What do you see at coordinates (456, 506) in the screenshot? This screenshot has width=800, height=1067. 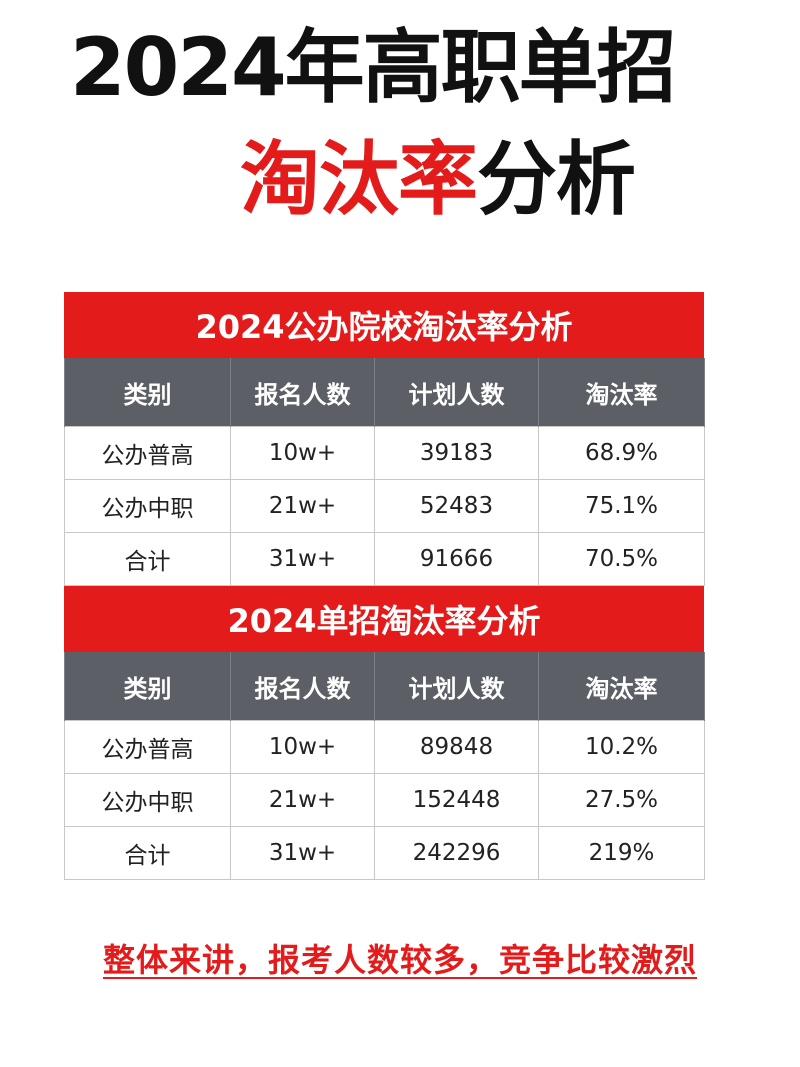 I see `cell-planned: 52483` at bounding box center [456, 506].